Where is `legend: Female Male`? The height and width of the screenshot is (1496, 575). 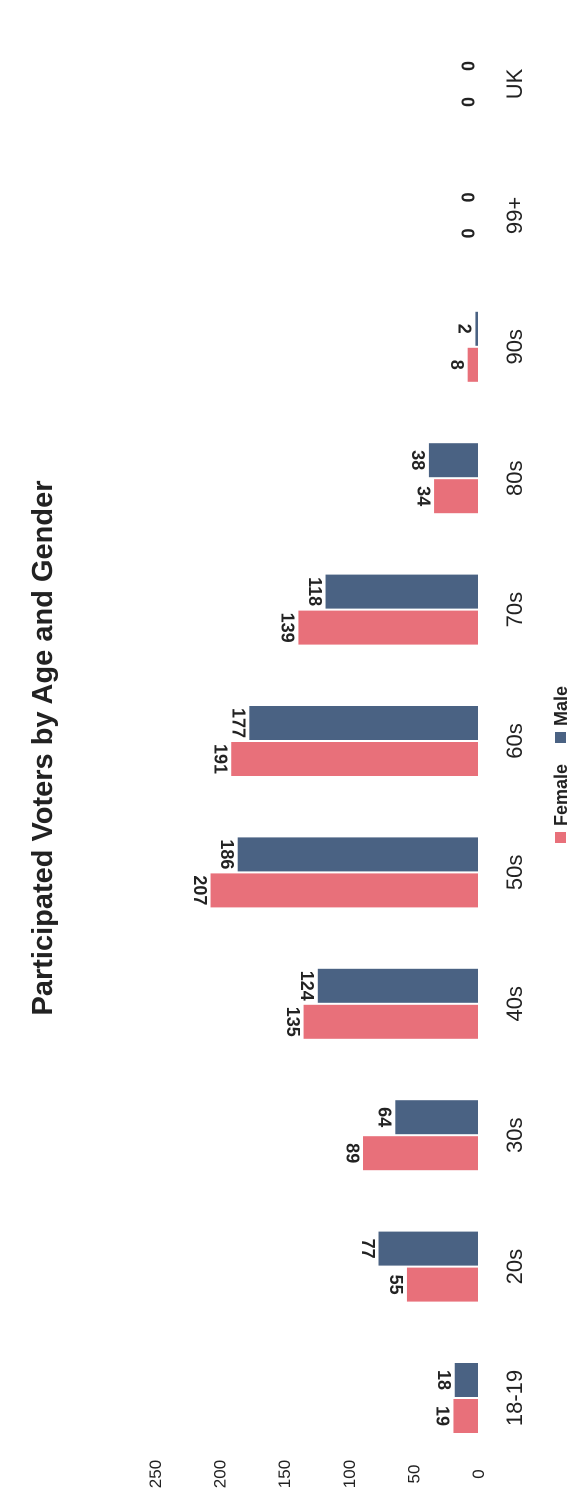 legend: Female Male is located at coordinates (561, 764).